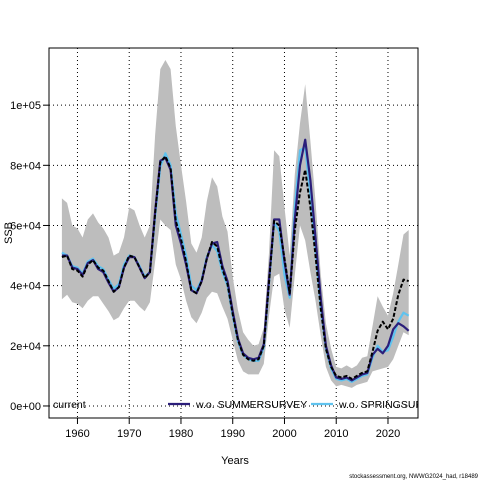 This screenshot has width=480, height=480. I want to click on legend-label: w.o. SUMMERSURVEY, so click(251, 405).